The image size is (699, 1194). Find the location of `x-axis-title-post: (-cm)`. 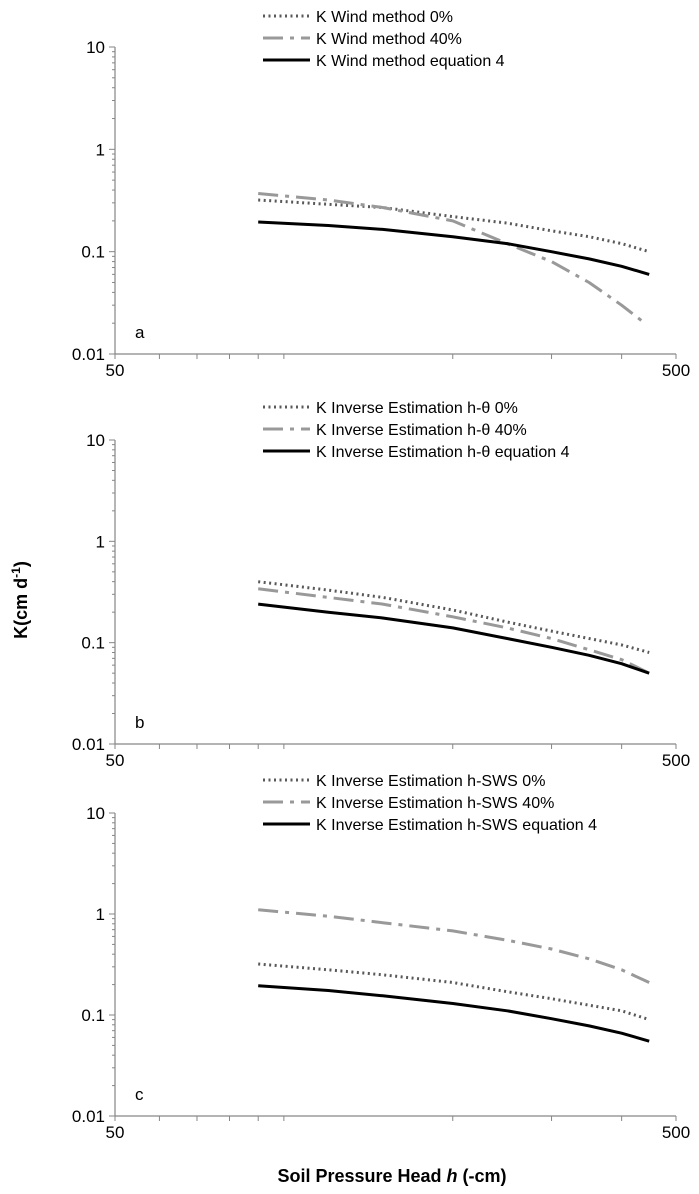

x-axis-title-post: (-cm) is located at coordinates (482, 1176).